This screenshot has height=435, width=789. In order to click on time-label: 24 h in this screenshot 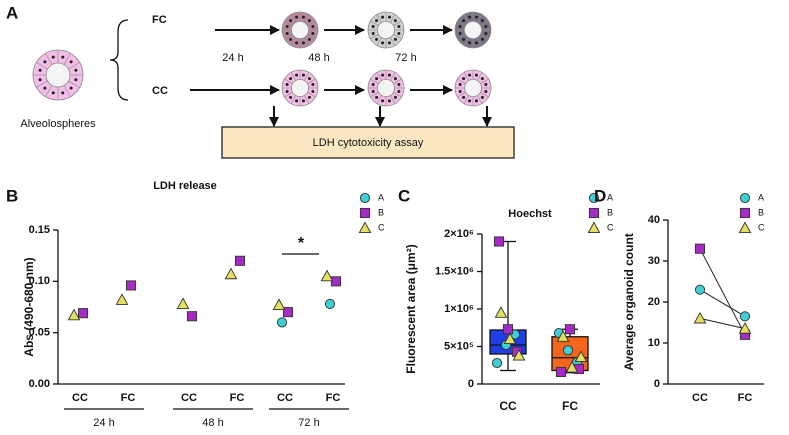, I will do `click(232, 58)`.